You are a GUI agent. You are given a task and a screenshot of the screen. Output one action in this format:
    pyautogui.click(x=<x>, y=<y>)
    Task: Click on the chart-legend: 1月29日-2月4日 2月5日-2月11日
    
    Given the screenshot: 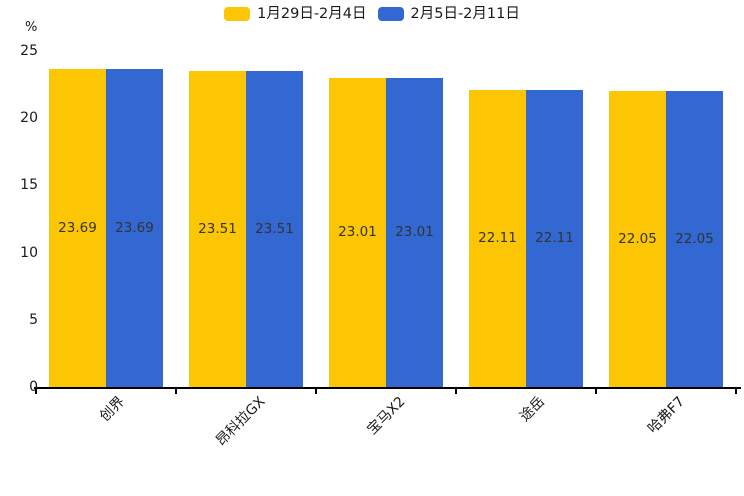 What is the action you would take?
    pyautogui.click(x=372, y=14)
    